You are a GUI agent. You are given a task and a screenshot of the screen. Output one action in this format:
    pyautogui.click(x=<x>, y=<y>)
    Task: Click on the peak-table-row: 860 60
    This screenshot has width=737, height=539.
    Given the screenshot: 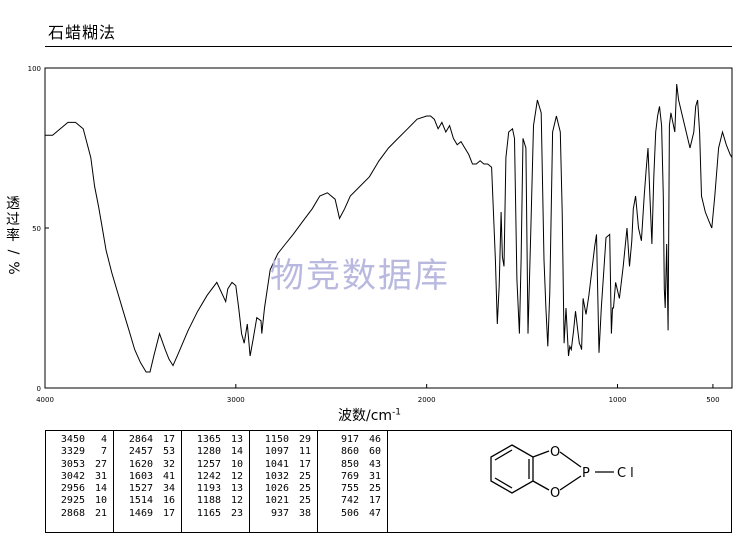 What is the action you would take?
    pyautogui.click(x=352, y=452)
    